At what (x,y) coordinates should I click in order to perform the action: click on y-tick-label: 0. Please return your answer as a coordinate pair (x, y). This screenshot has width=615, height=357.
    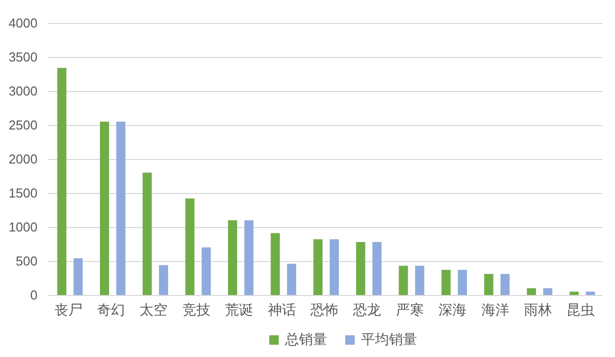
    Looking at the image, I should click on (34, 295).